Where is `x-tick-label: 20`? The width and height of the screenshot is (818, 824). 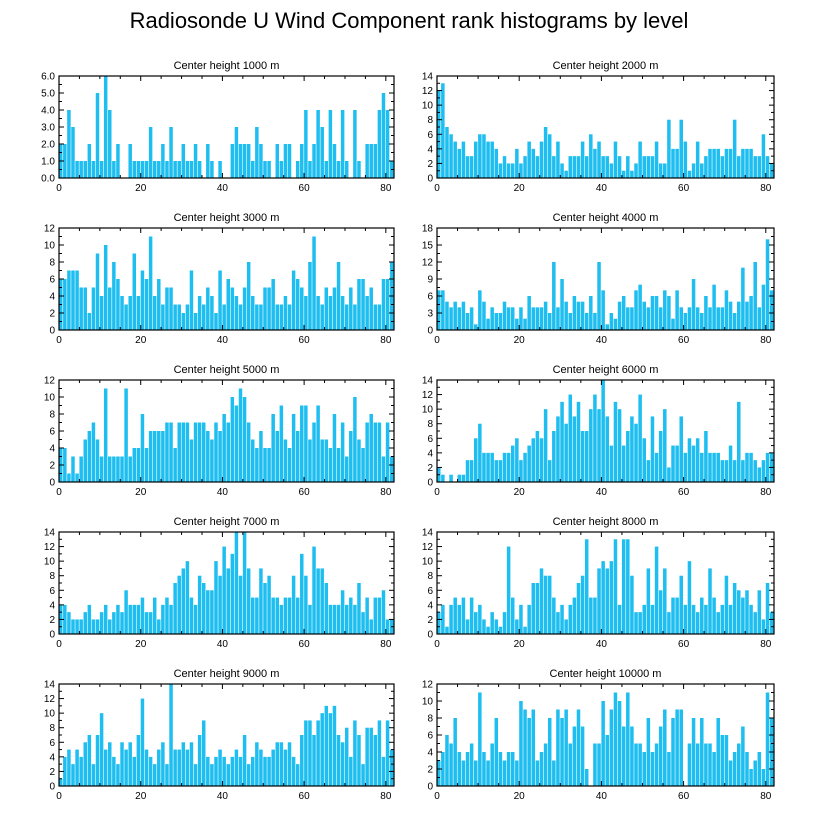
x-tick-label: 20 is located at coordinates (520, 340).